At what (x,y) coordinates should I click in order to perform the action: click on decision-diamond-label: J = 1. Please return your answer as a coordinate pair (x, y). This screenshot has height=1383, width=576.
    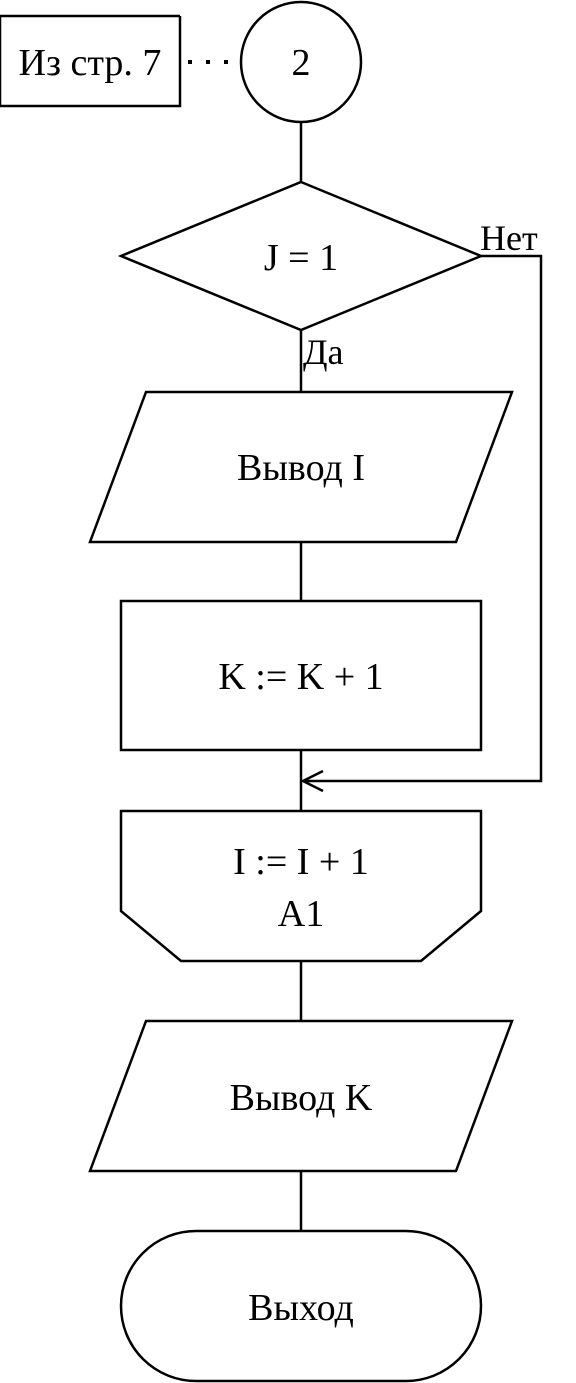
    Looking at the image, I should click on (301, 258).